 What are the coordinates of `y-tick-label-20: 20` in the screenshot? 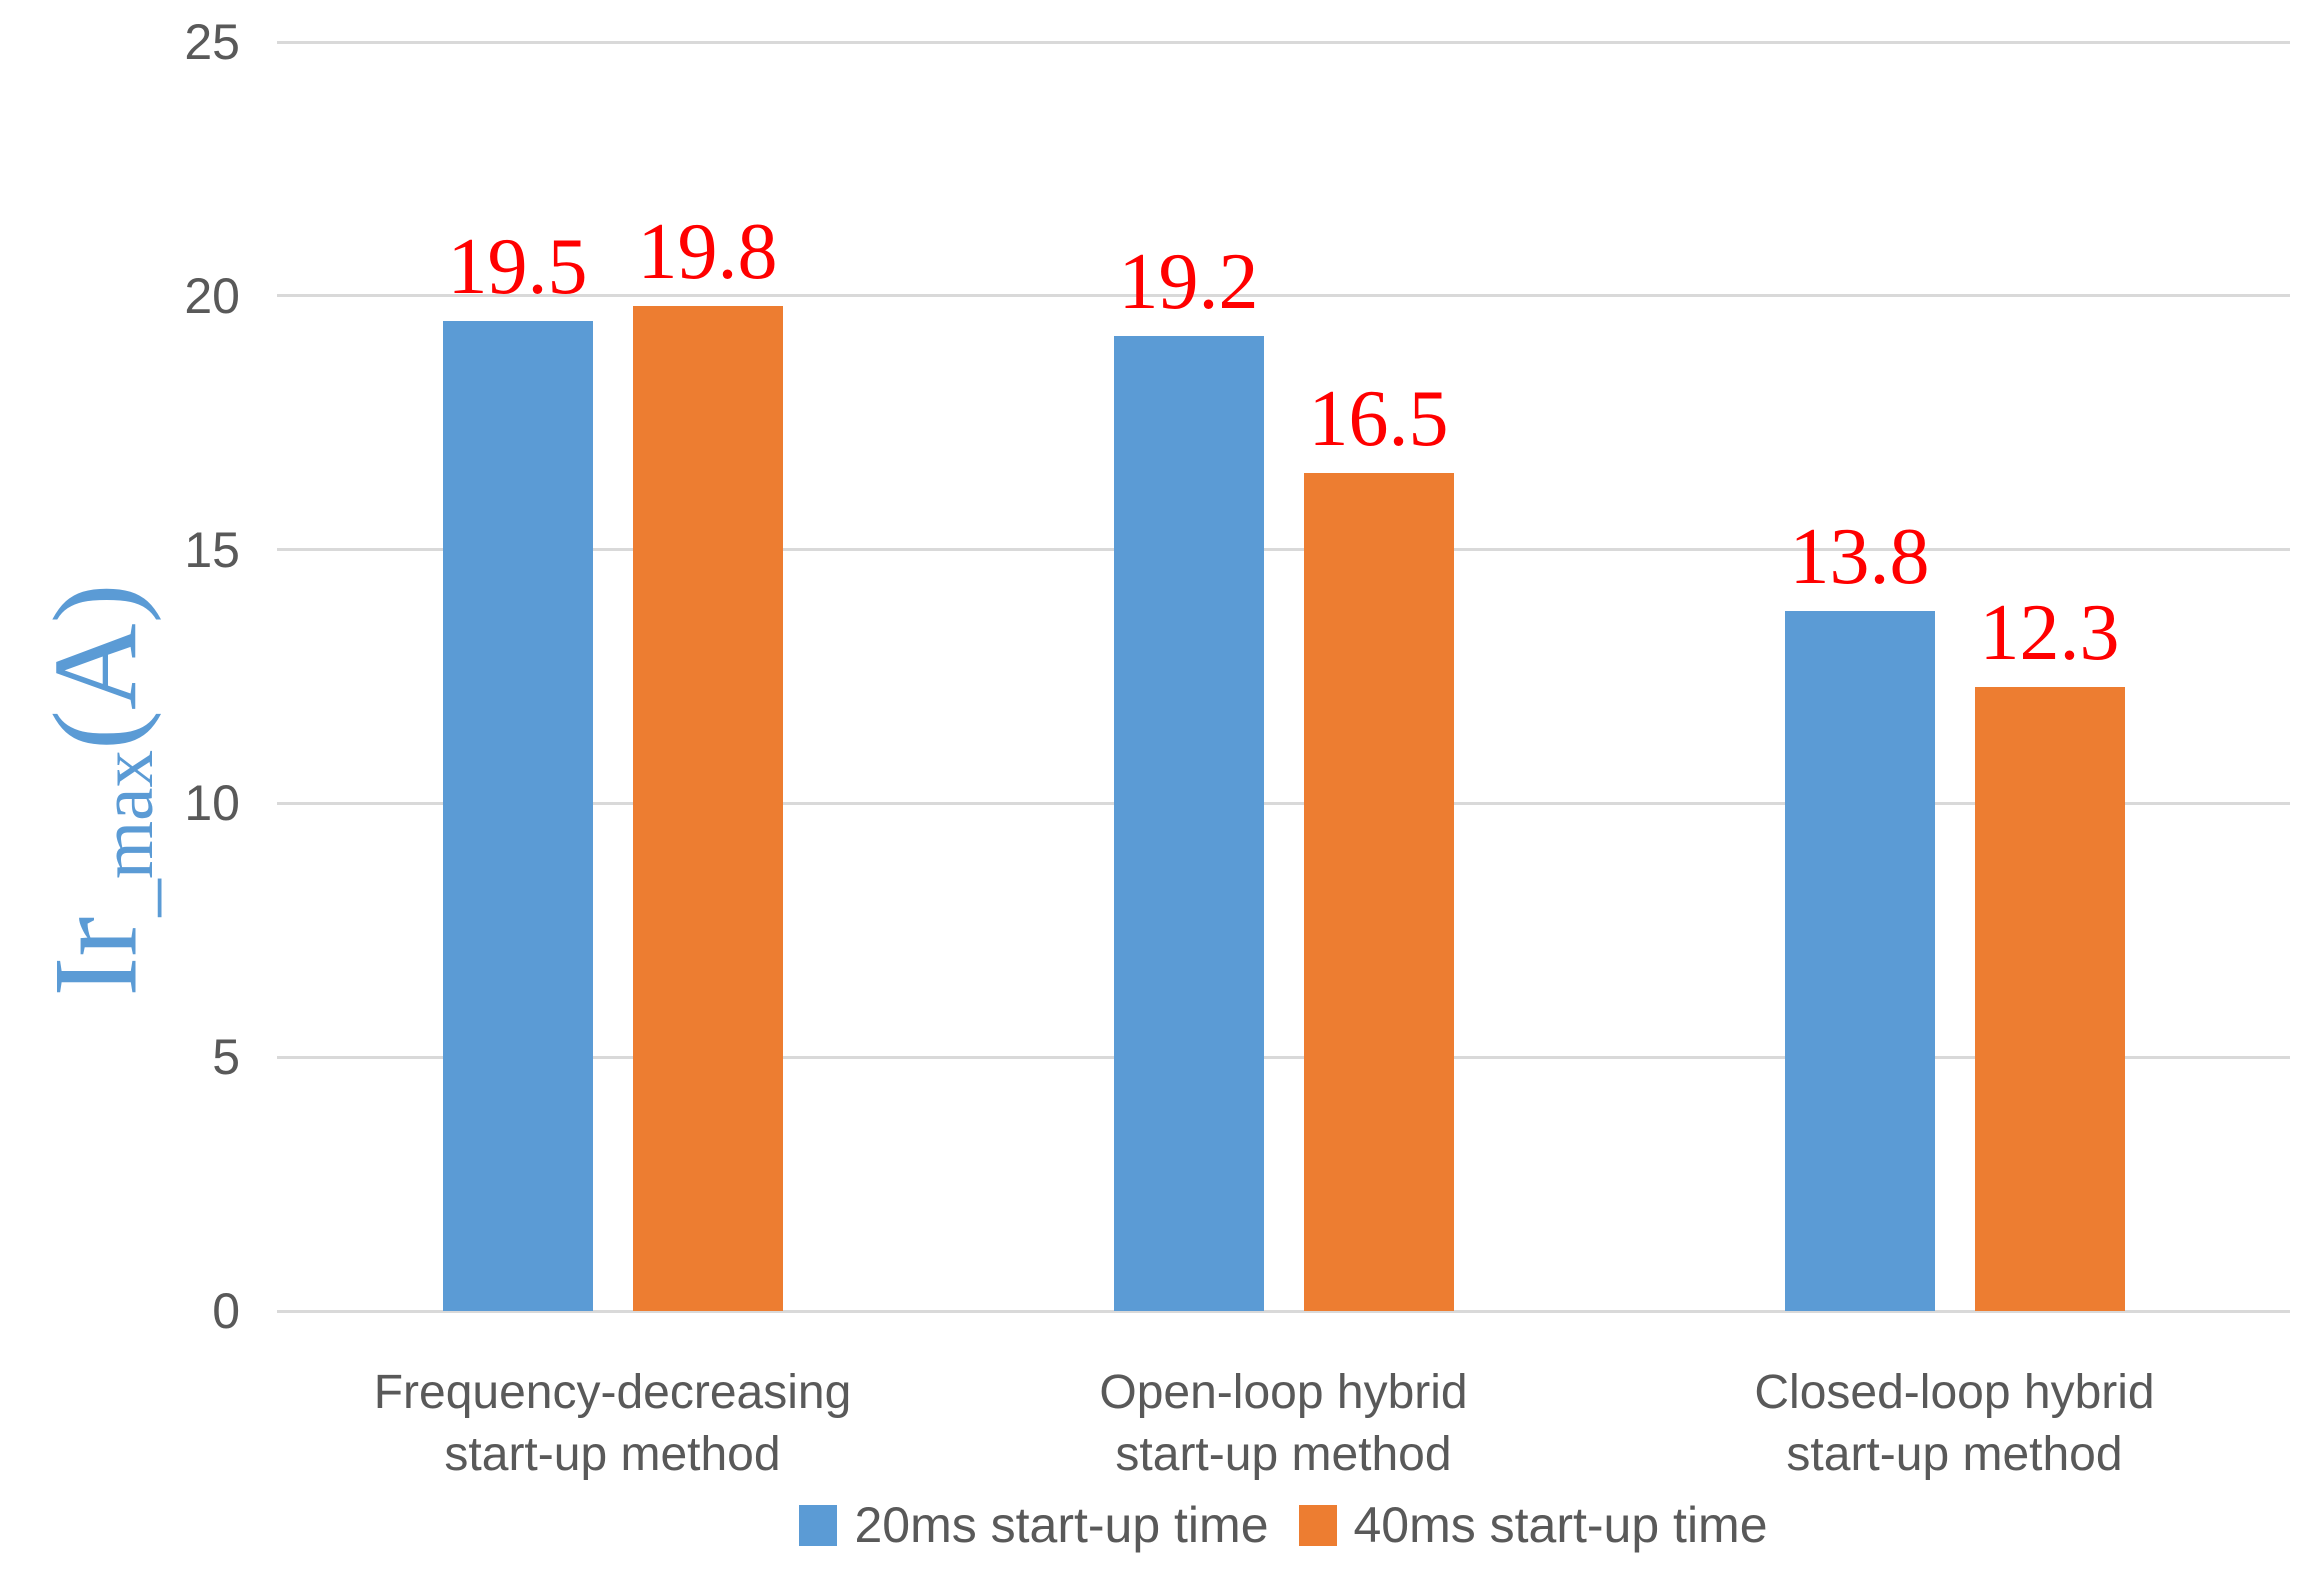 It's located at (212, 295).